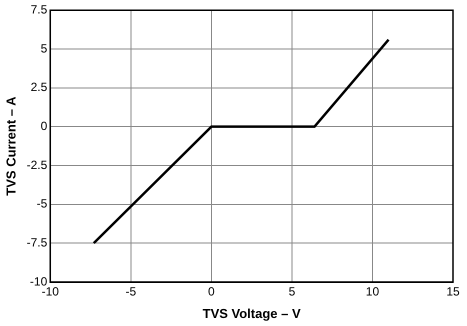  I want to click on y-axis-title: TVS Current – A, so click(10, 146).